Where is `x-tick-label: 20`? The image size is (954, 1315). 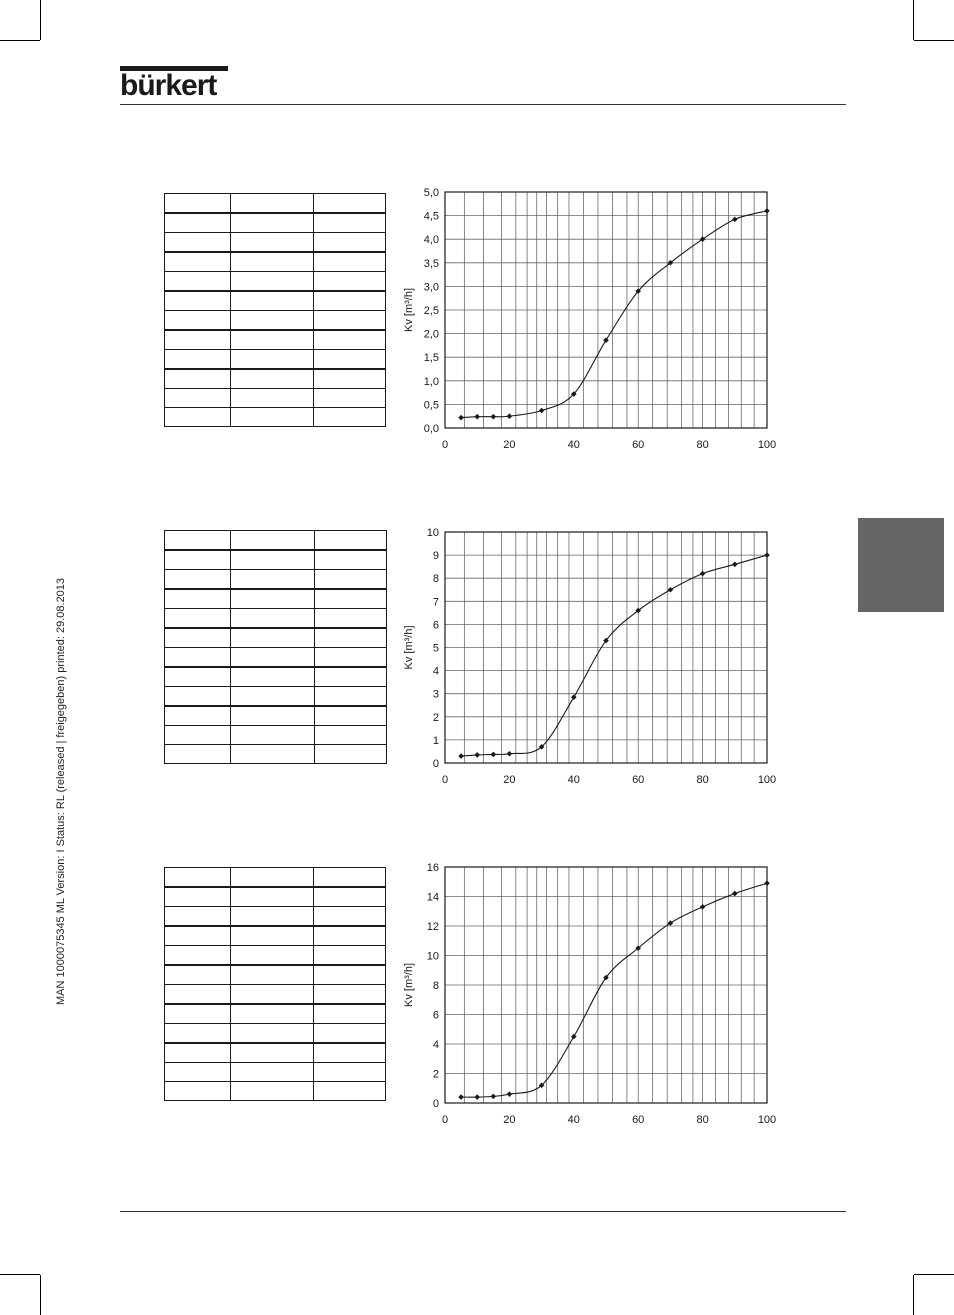
x-tick-label: 20 is located at coordinates (509, 445).